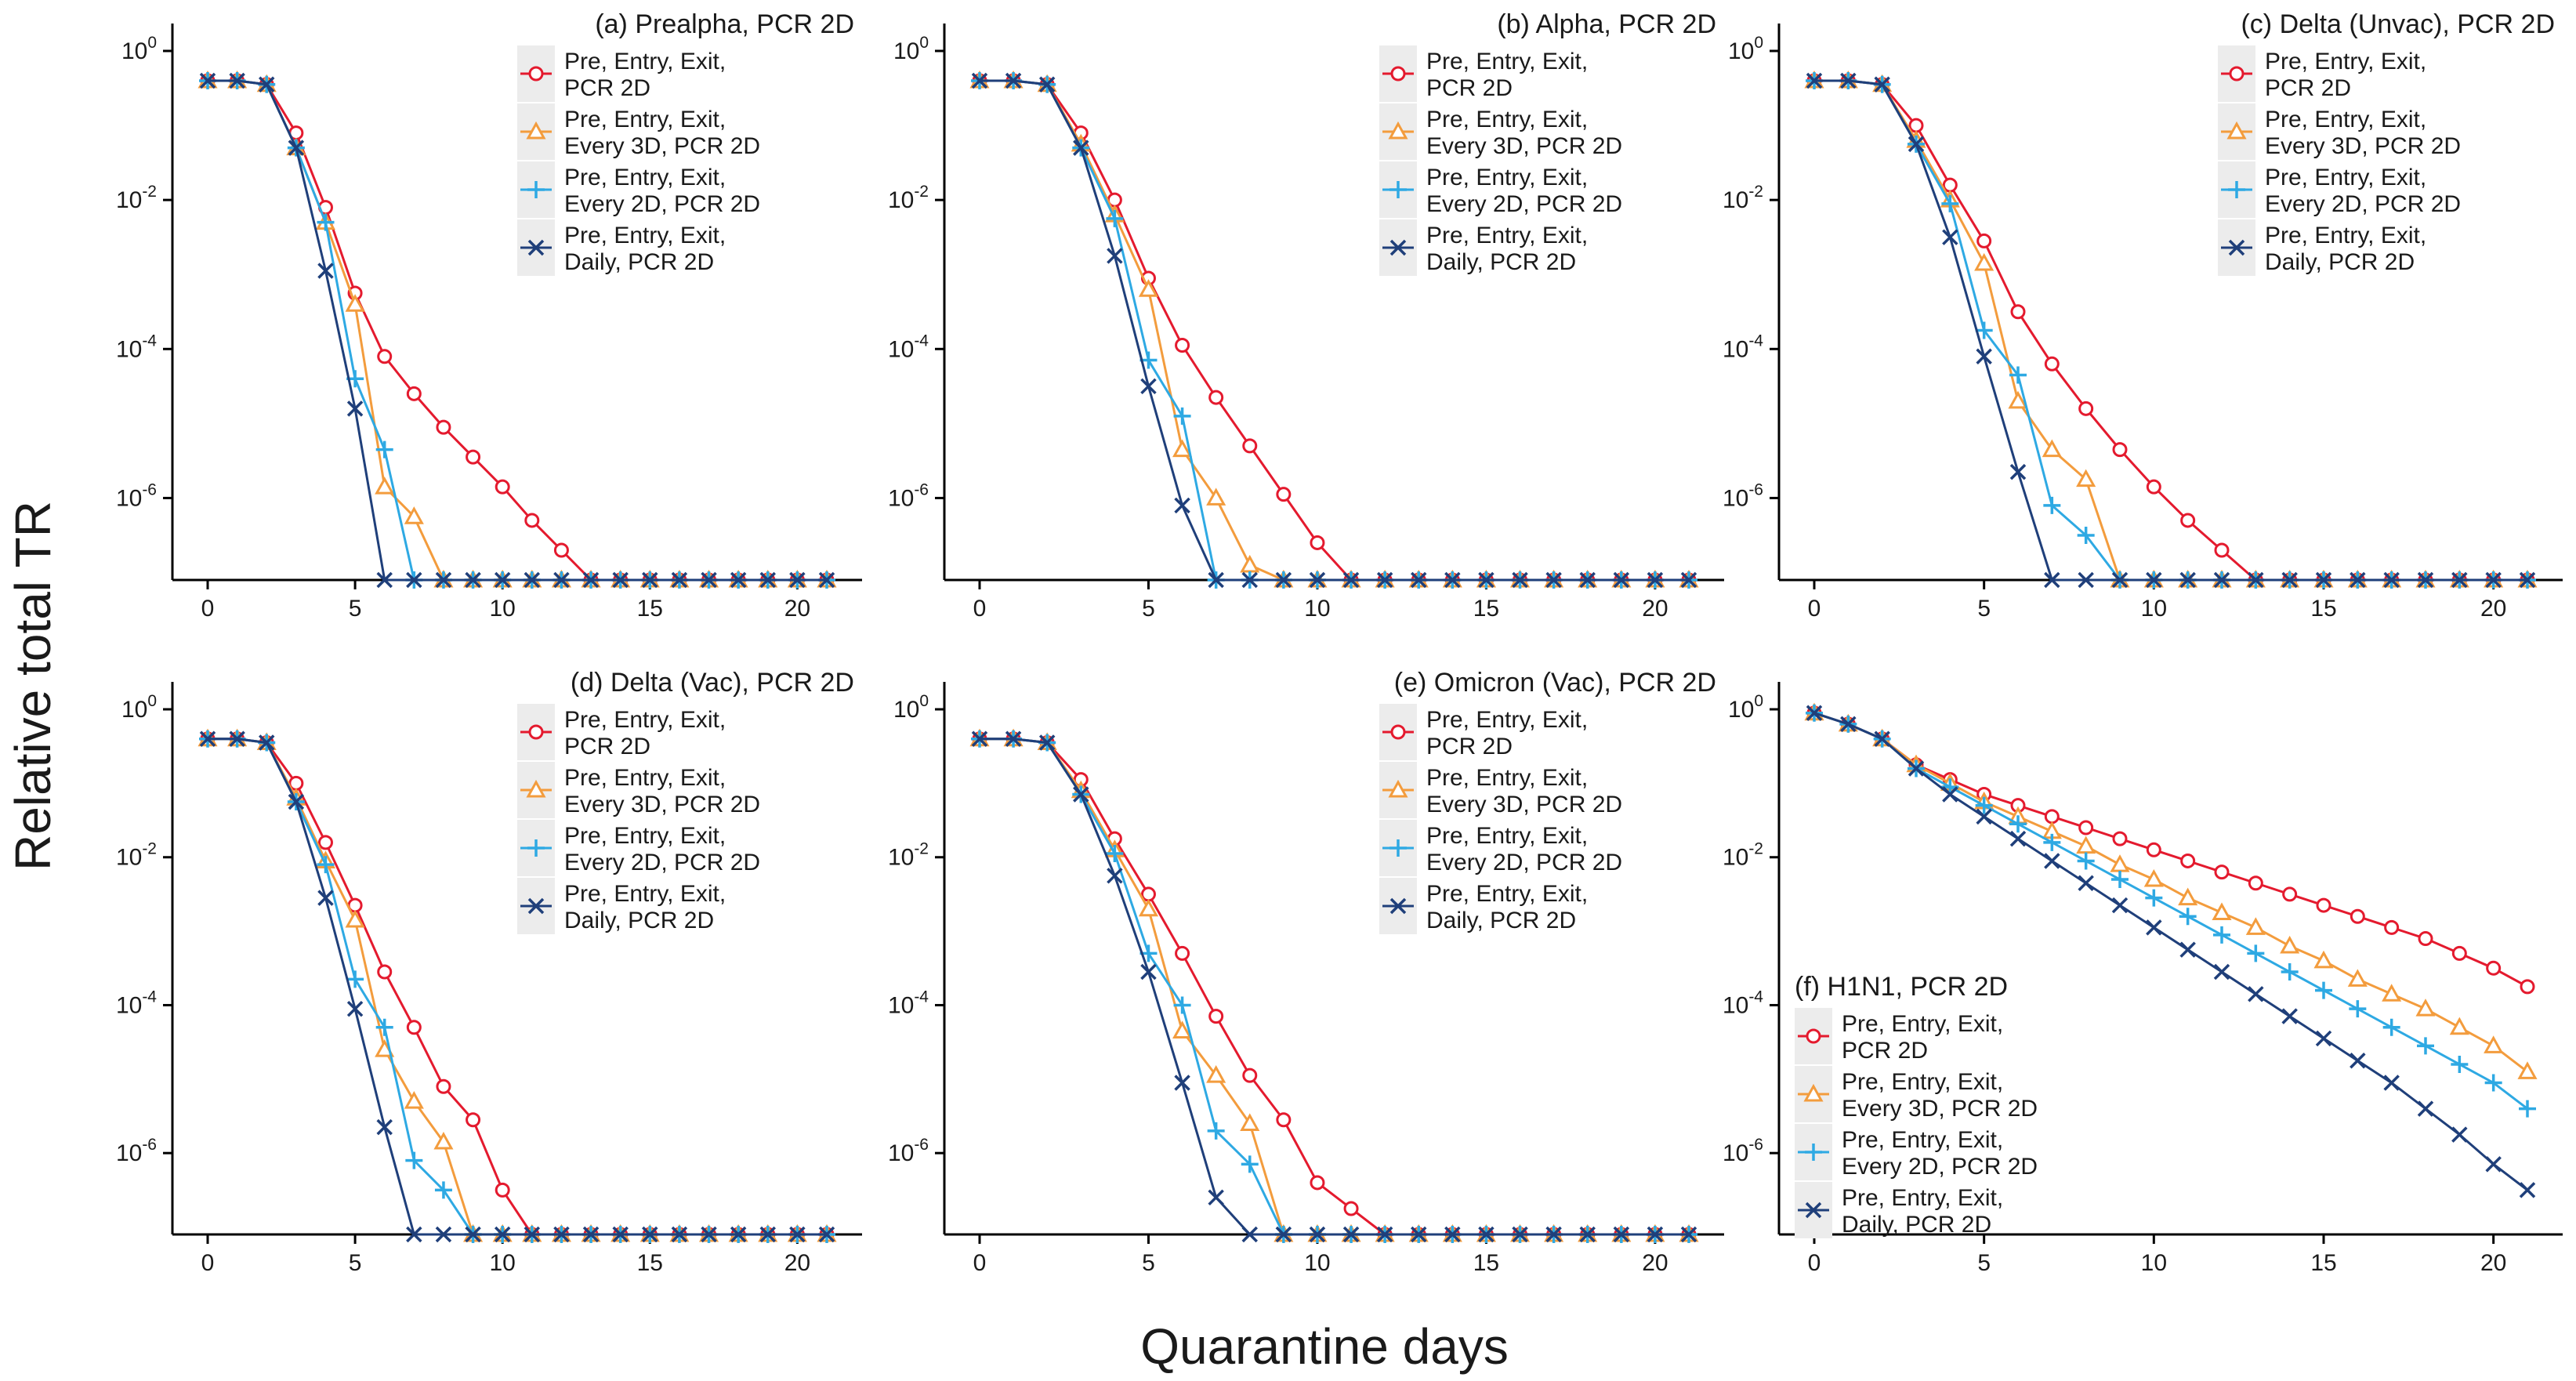  Describe the element at coordinates (33, 686) in the screenshot. I see `y-axis-title: Relative total TR` at that location.